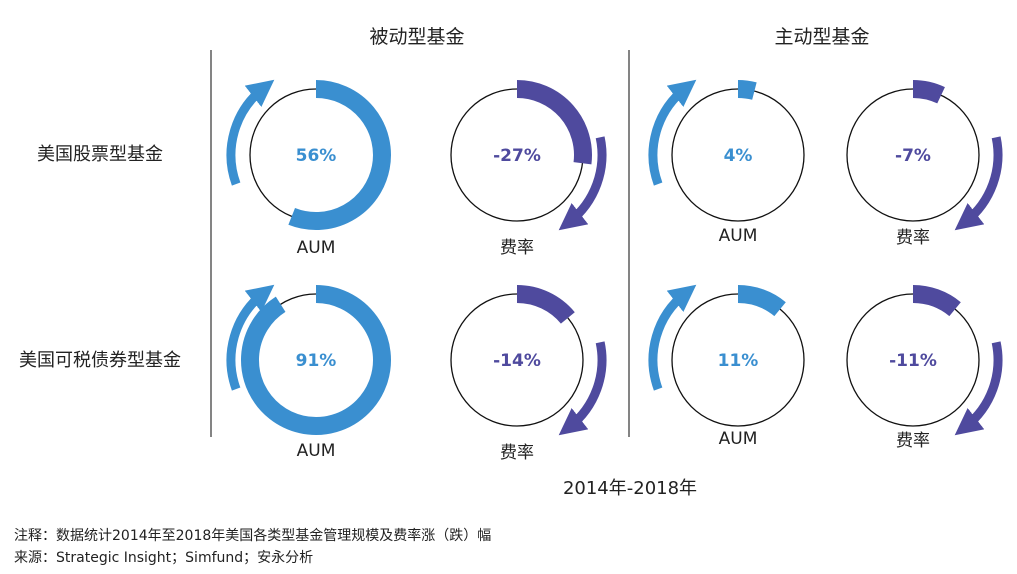  I want to click on row-title-taxable-bond: 美国可税债券型基金, so click(100, 360).